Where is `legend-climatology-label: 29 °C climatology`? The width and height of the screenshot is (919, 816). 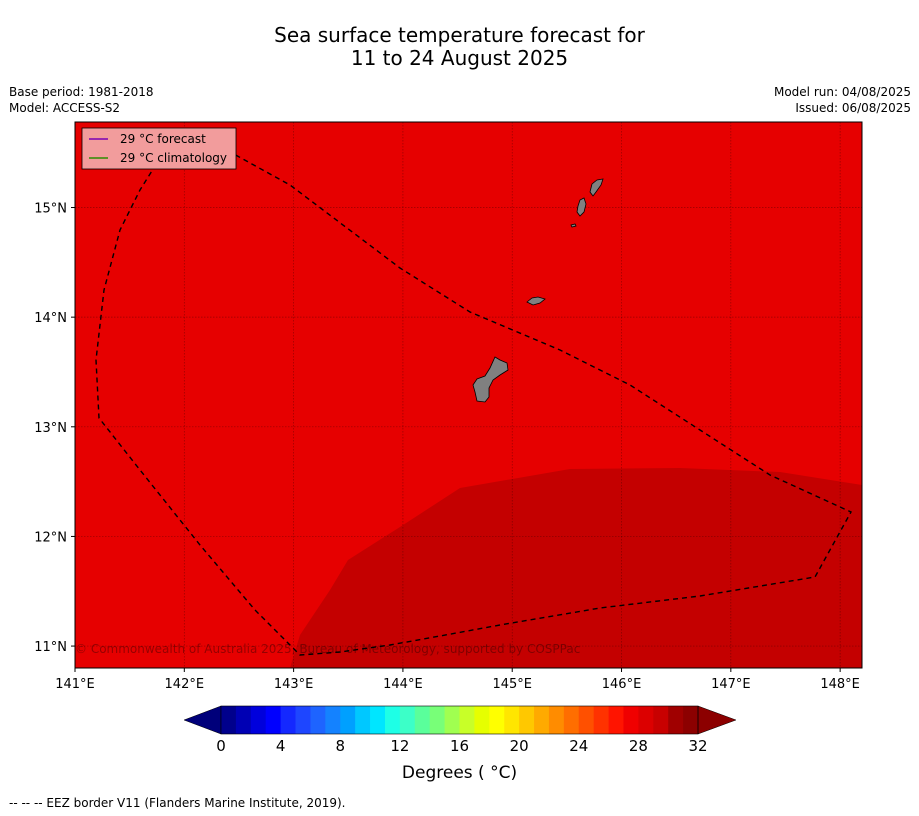
legend-climatology-label: 29 °C climatology is located at coordinates (173, 158).